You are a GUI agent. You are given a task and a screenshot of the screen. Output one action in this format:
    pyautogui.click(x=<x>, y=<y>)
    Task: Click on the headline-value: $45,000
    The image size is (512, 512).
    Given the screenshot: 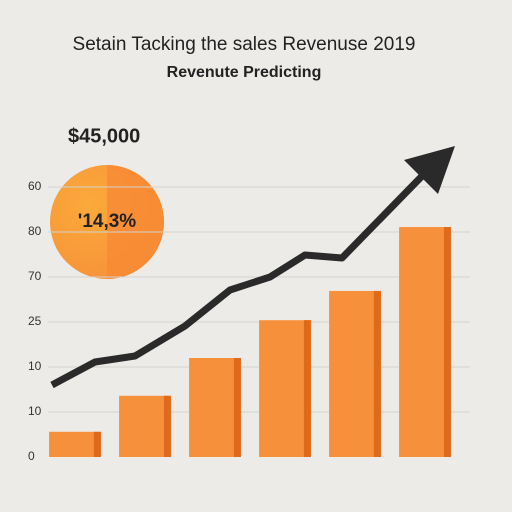 What is the action you would take?
    pyautogui.click(x=104, y=136)
    